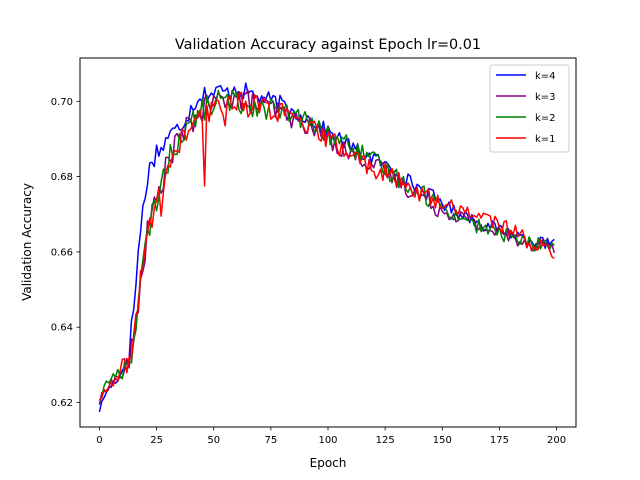 This screenshot has width=640, height=480. Describe the element at coordinates (556, 440) in the screenshot. I see `x-tick-label: 200` at that location.